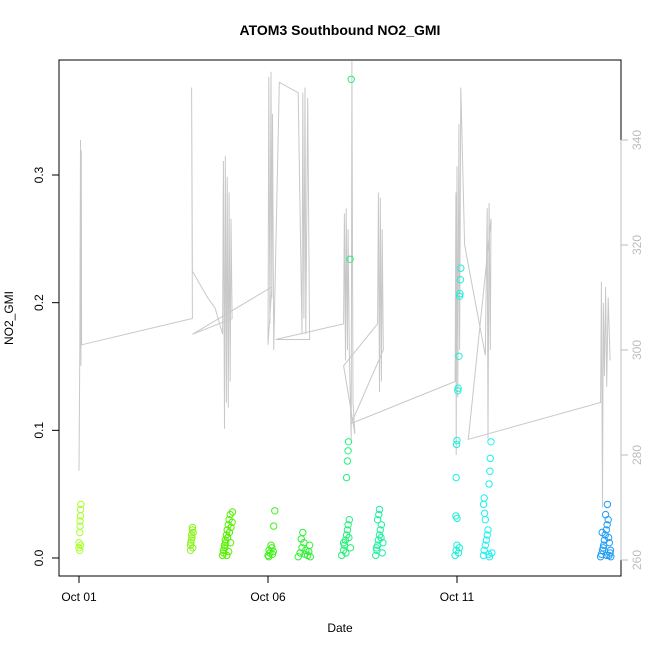  Describe the element at coordinates (39, 430) in the screenshot. I see `y-tick-label: 0.1` at that location.